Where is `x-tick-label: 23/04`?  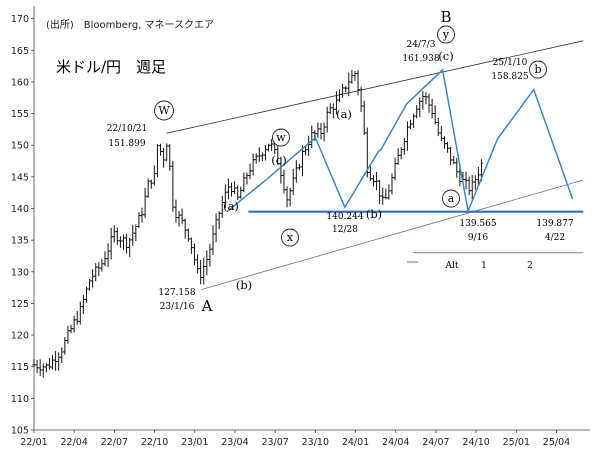 x-tick-label: 23/04 is located at coordinates (234, 442).